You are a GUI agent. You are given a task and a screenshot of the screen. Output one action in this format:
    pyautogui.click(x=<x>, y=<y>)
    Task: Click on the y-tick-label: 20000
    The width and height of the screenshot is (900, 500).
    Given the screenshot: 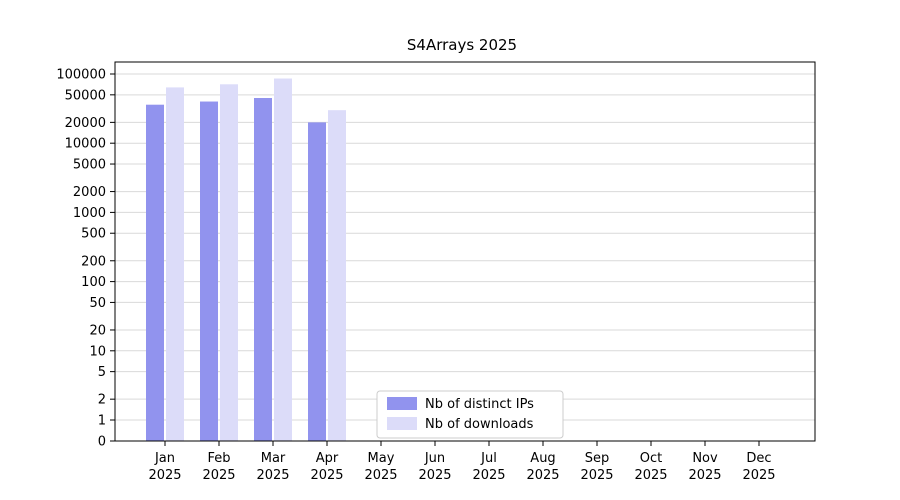 What is the action you would take?
    pyautogui.click(x=85, y=123)
    